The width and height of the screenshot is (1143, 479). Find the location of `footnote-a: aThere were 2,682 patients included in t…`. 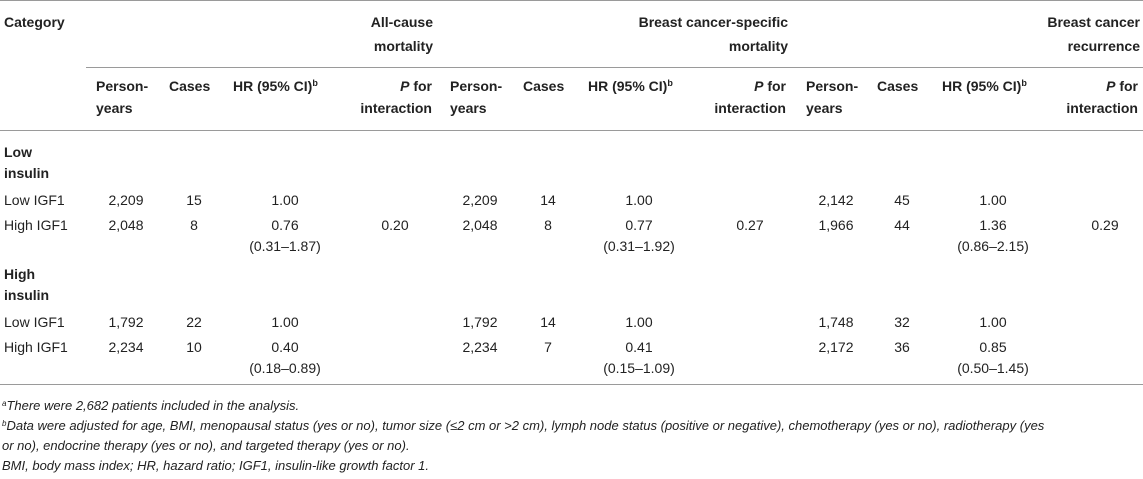

footnote-a: aThere were 2,682 patients included in t… is located at coordinates (151, 405).